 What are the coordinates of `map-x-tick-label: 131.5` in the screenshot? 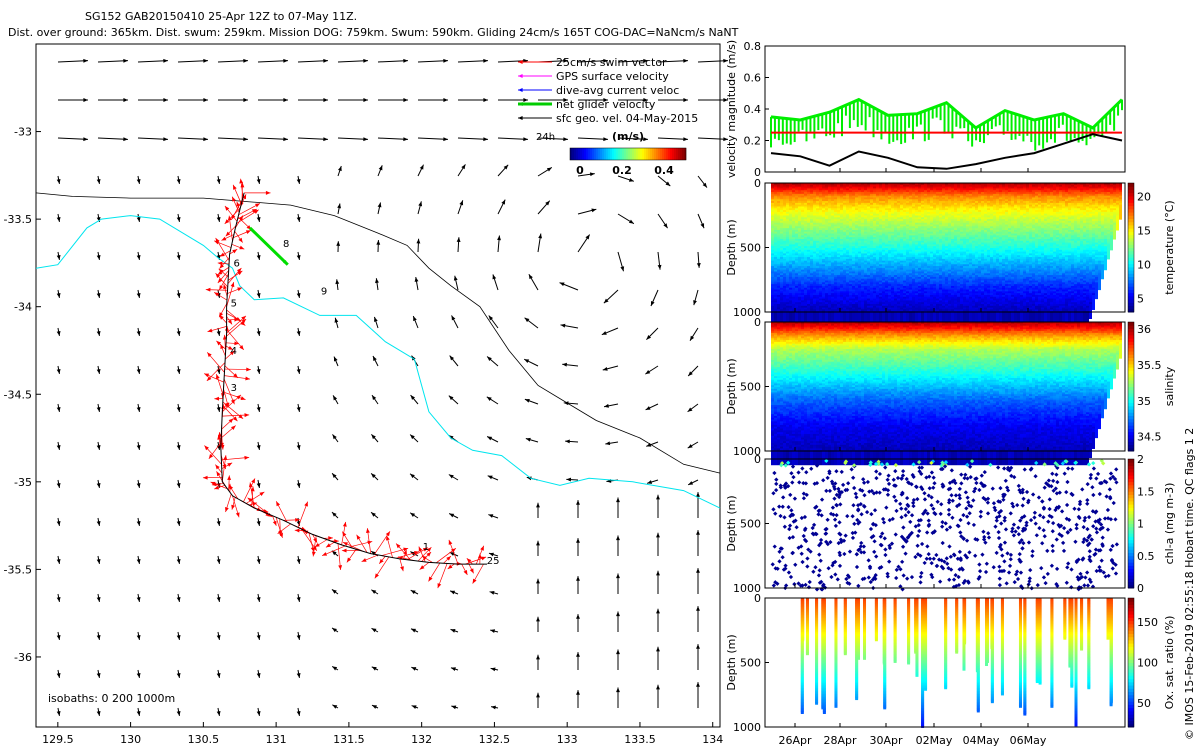 It's located at (349, 739).